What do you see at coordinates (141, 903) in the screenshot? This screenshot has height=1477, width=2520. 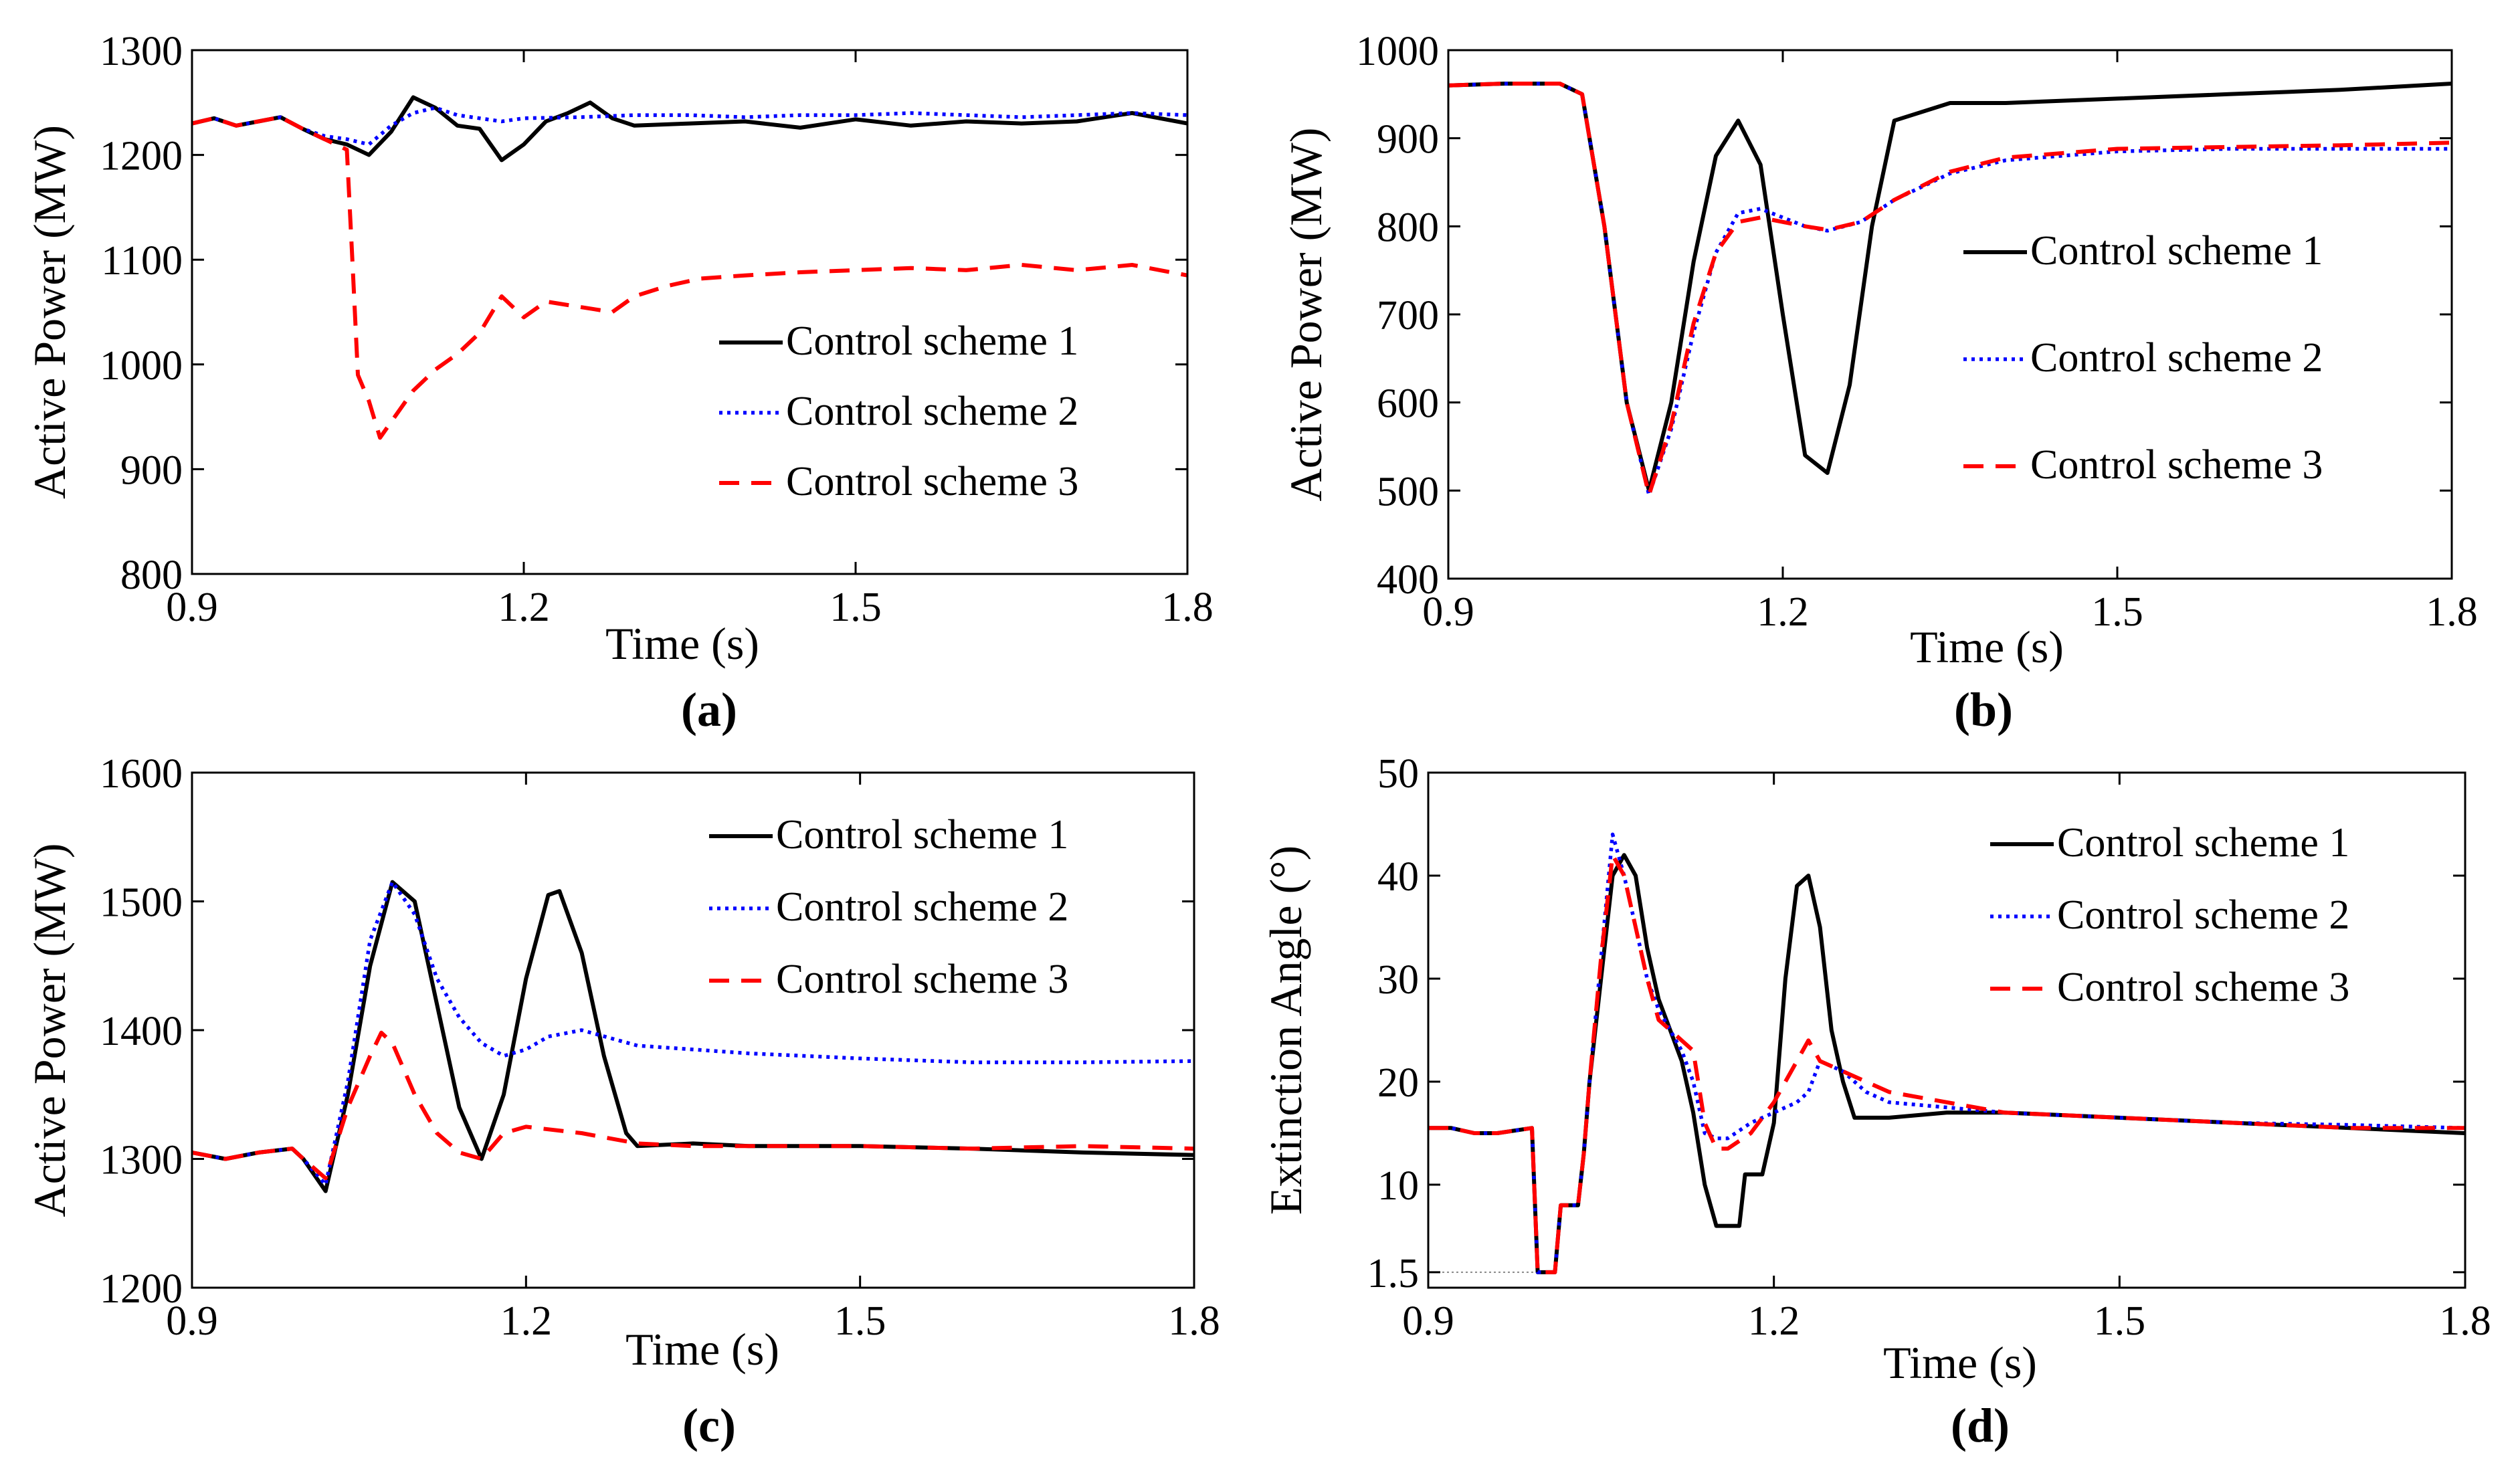 I see `y-tick-label: 1500` at bounding box center [141, 903].